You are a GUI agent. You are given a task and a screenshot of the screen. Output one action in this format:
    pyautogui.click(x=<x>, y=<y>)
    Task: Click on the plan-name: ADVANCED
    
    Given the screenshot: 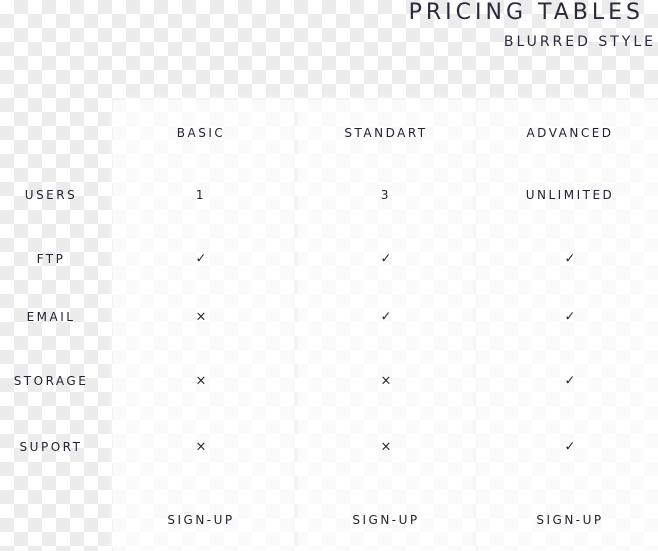 What is the action you would take?
    pyautogui.click(x=570, y=133)
    